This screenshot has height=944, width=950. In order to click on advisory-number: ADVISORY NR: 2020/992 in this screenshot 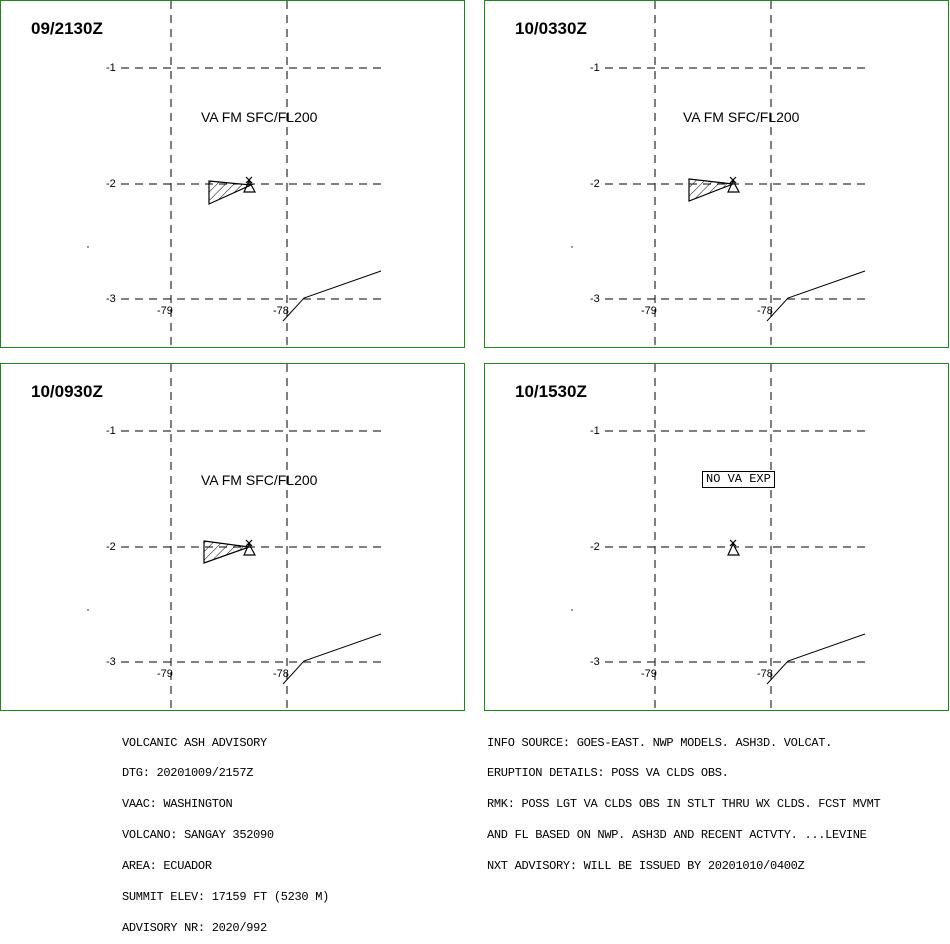, I will do `click(194, 927)`.